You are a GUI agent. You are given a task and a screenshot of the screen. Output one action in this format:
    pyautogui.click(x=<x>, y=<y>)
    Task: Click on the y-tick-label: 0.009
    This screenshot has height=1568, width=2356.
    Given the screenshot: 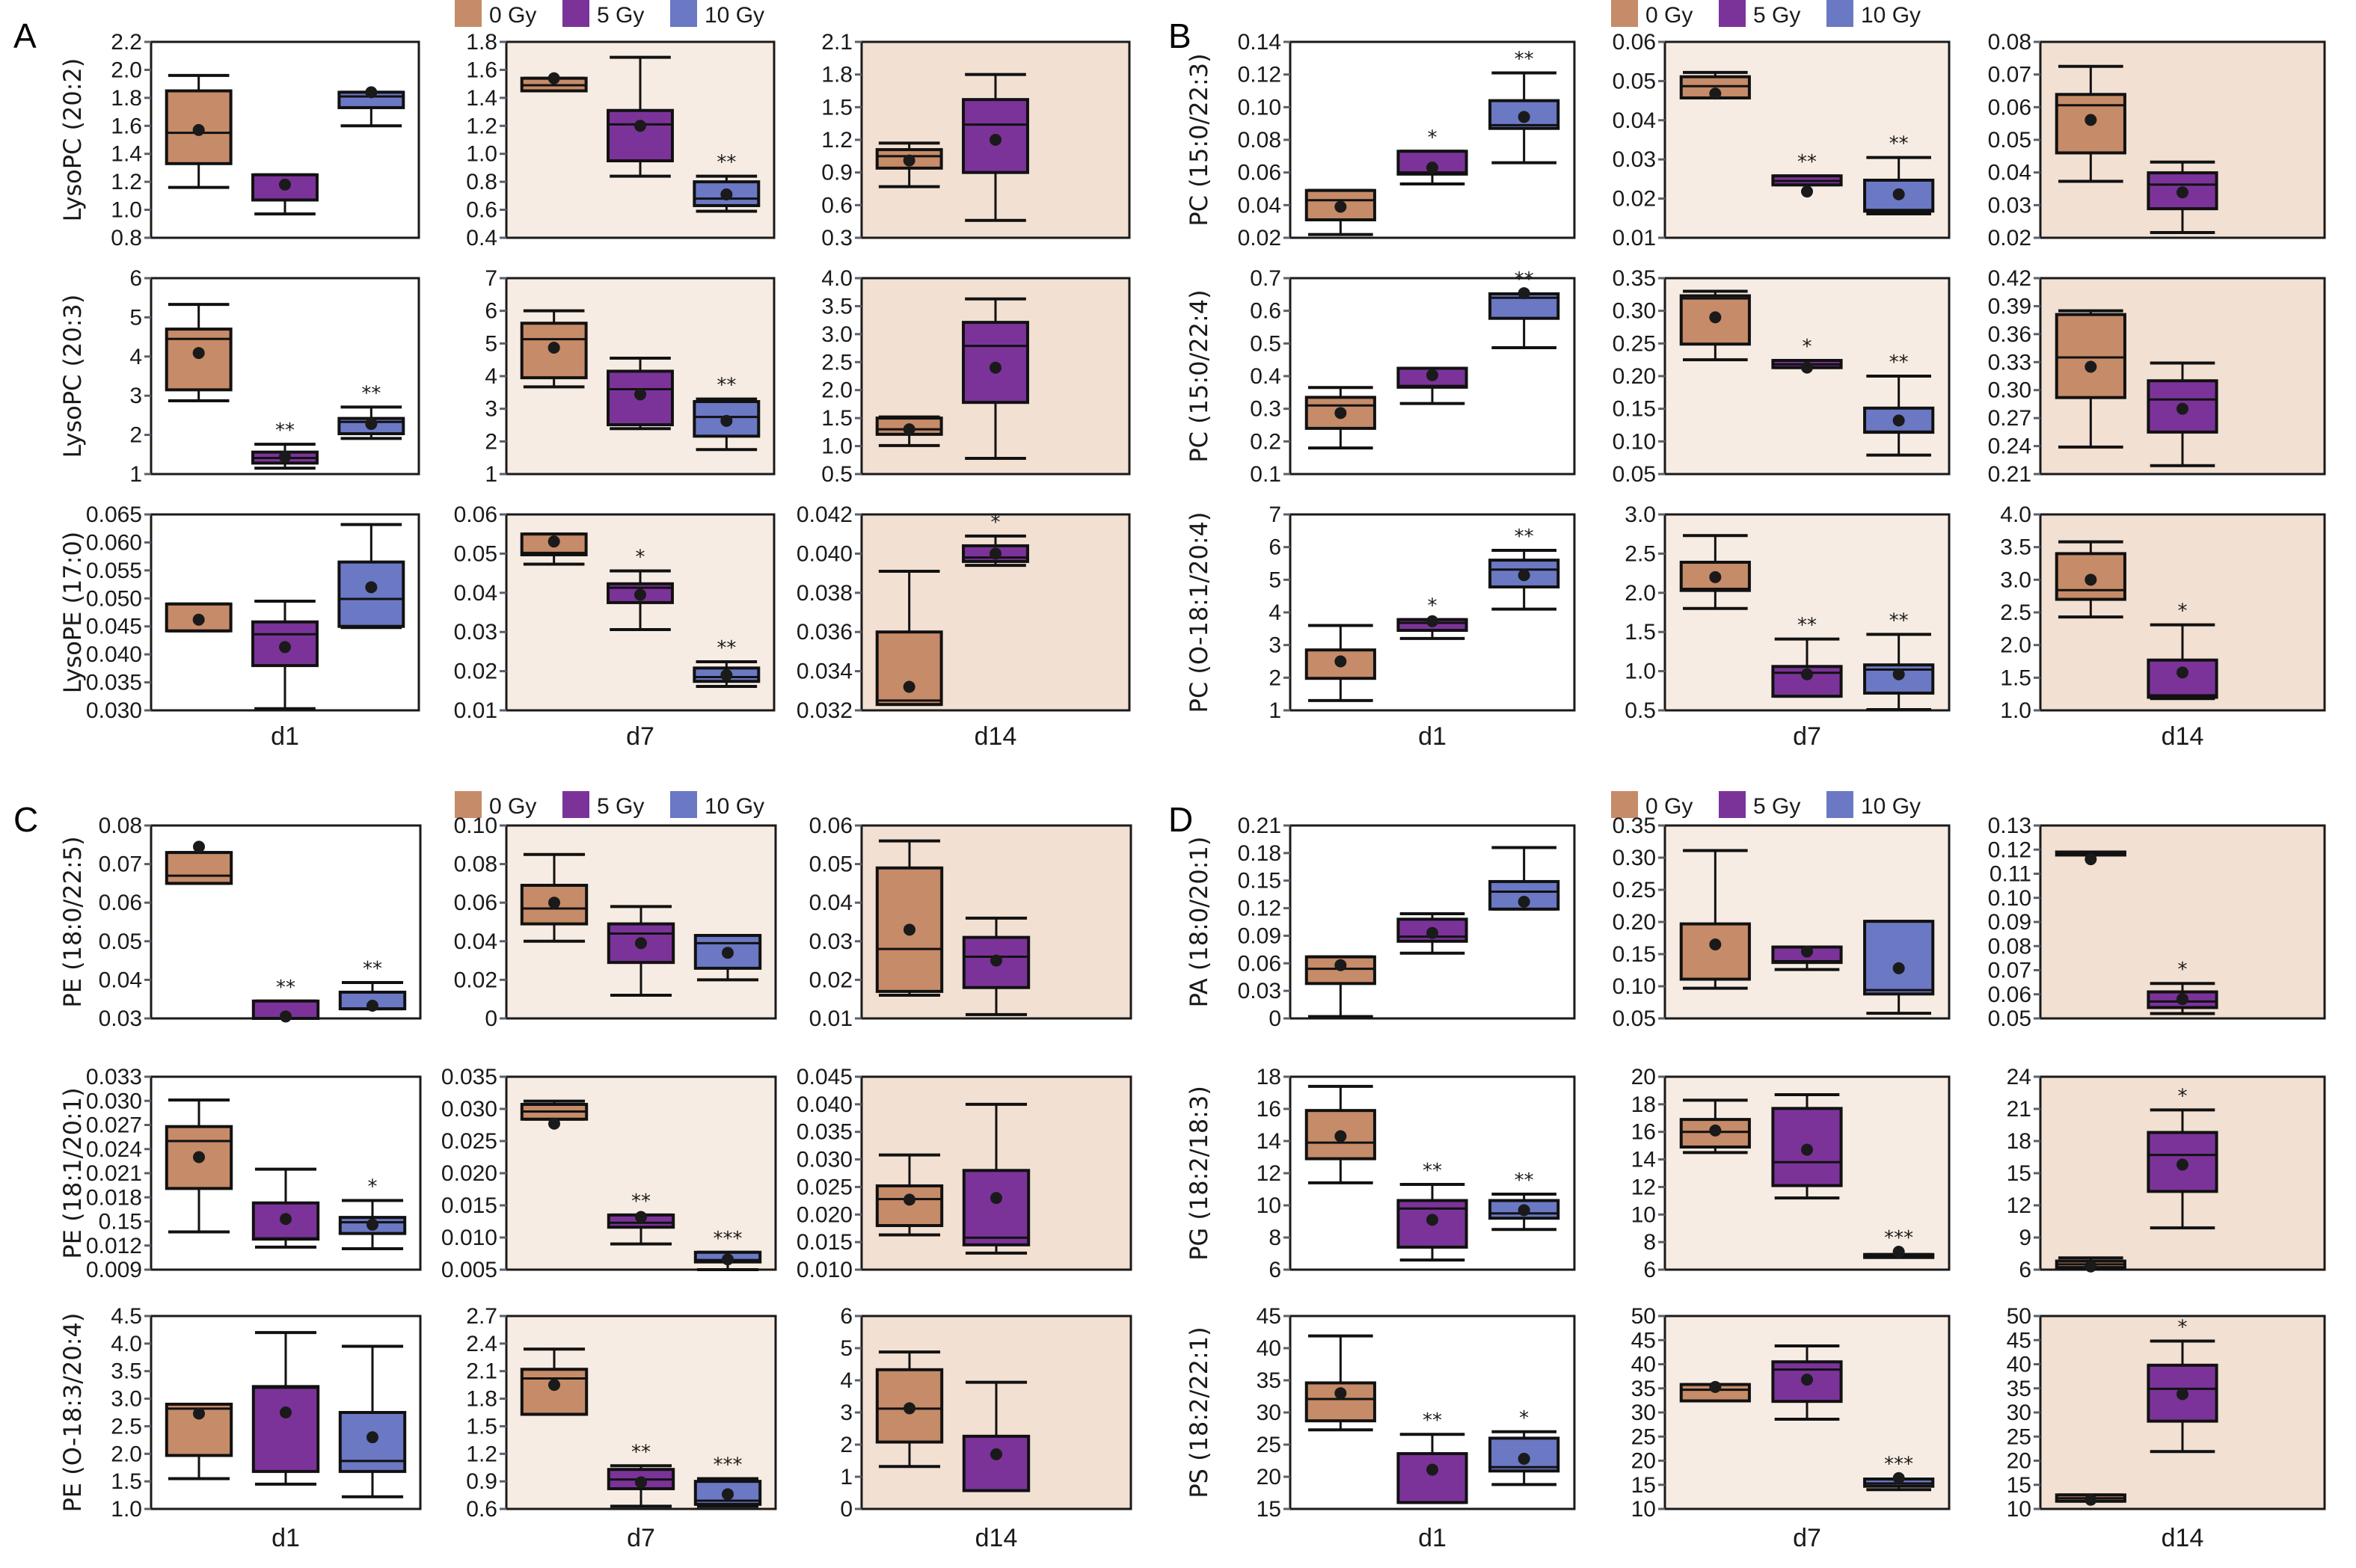 What is the action you would take?
    pyautogui.click(x=114, y=1270)
    